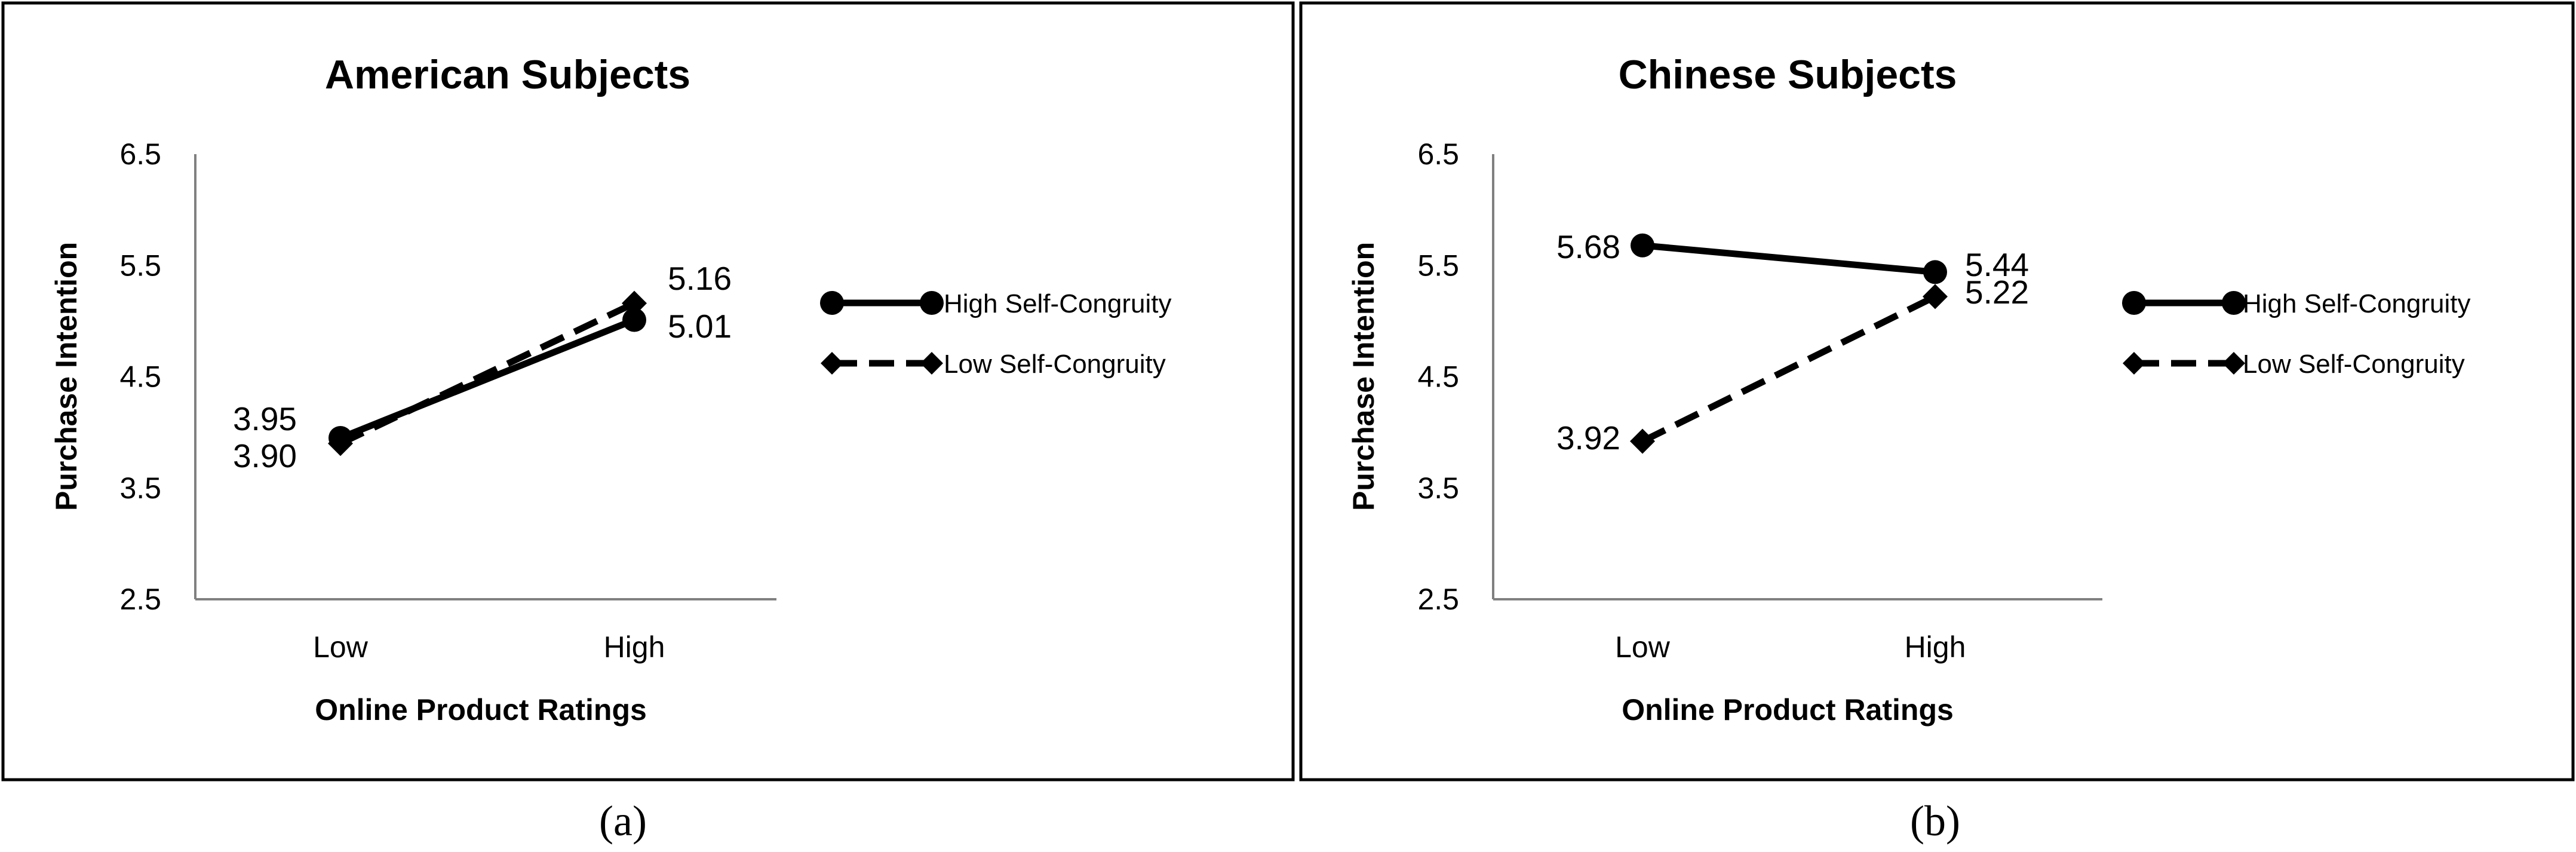 The height and width of the screenshot is (852, 2576). I want to click on panel-b-title: Chinese Subjects, so click(1788, 74).